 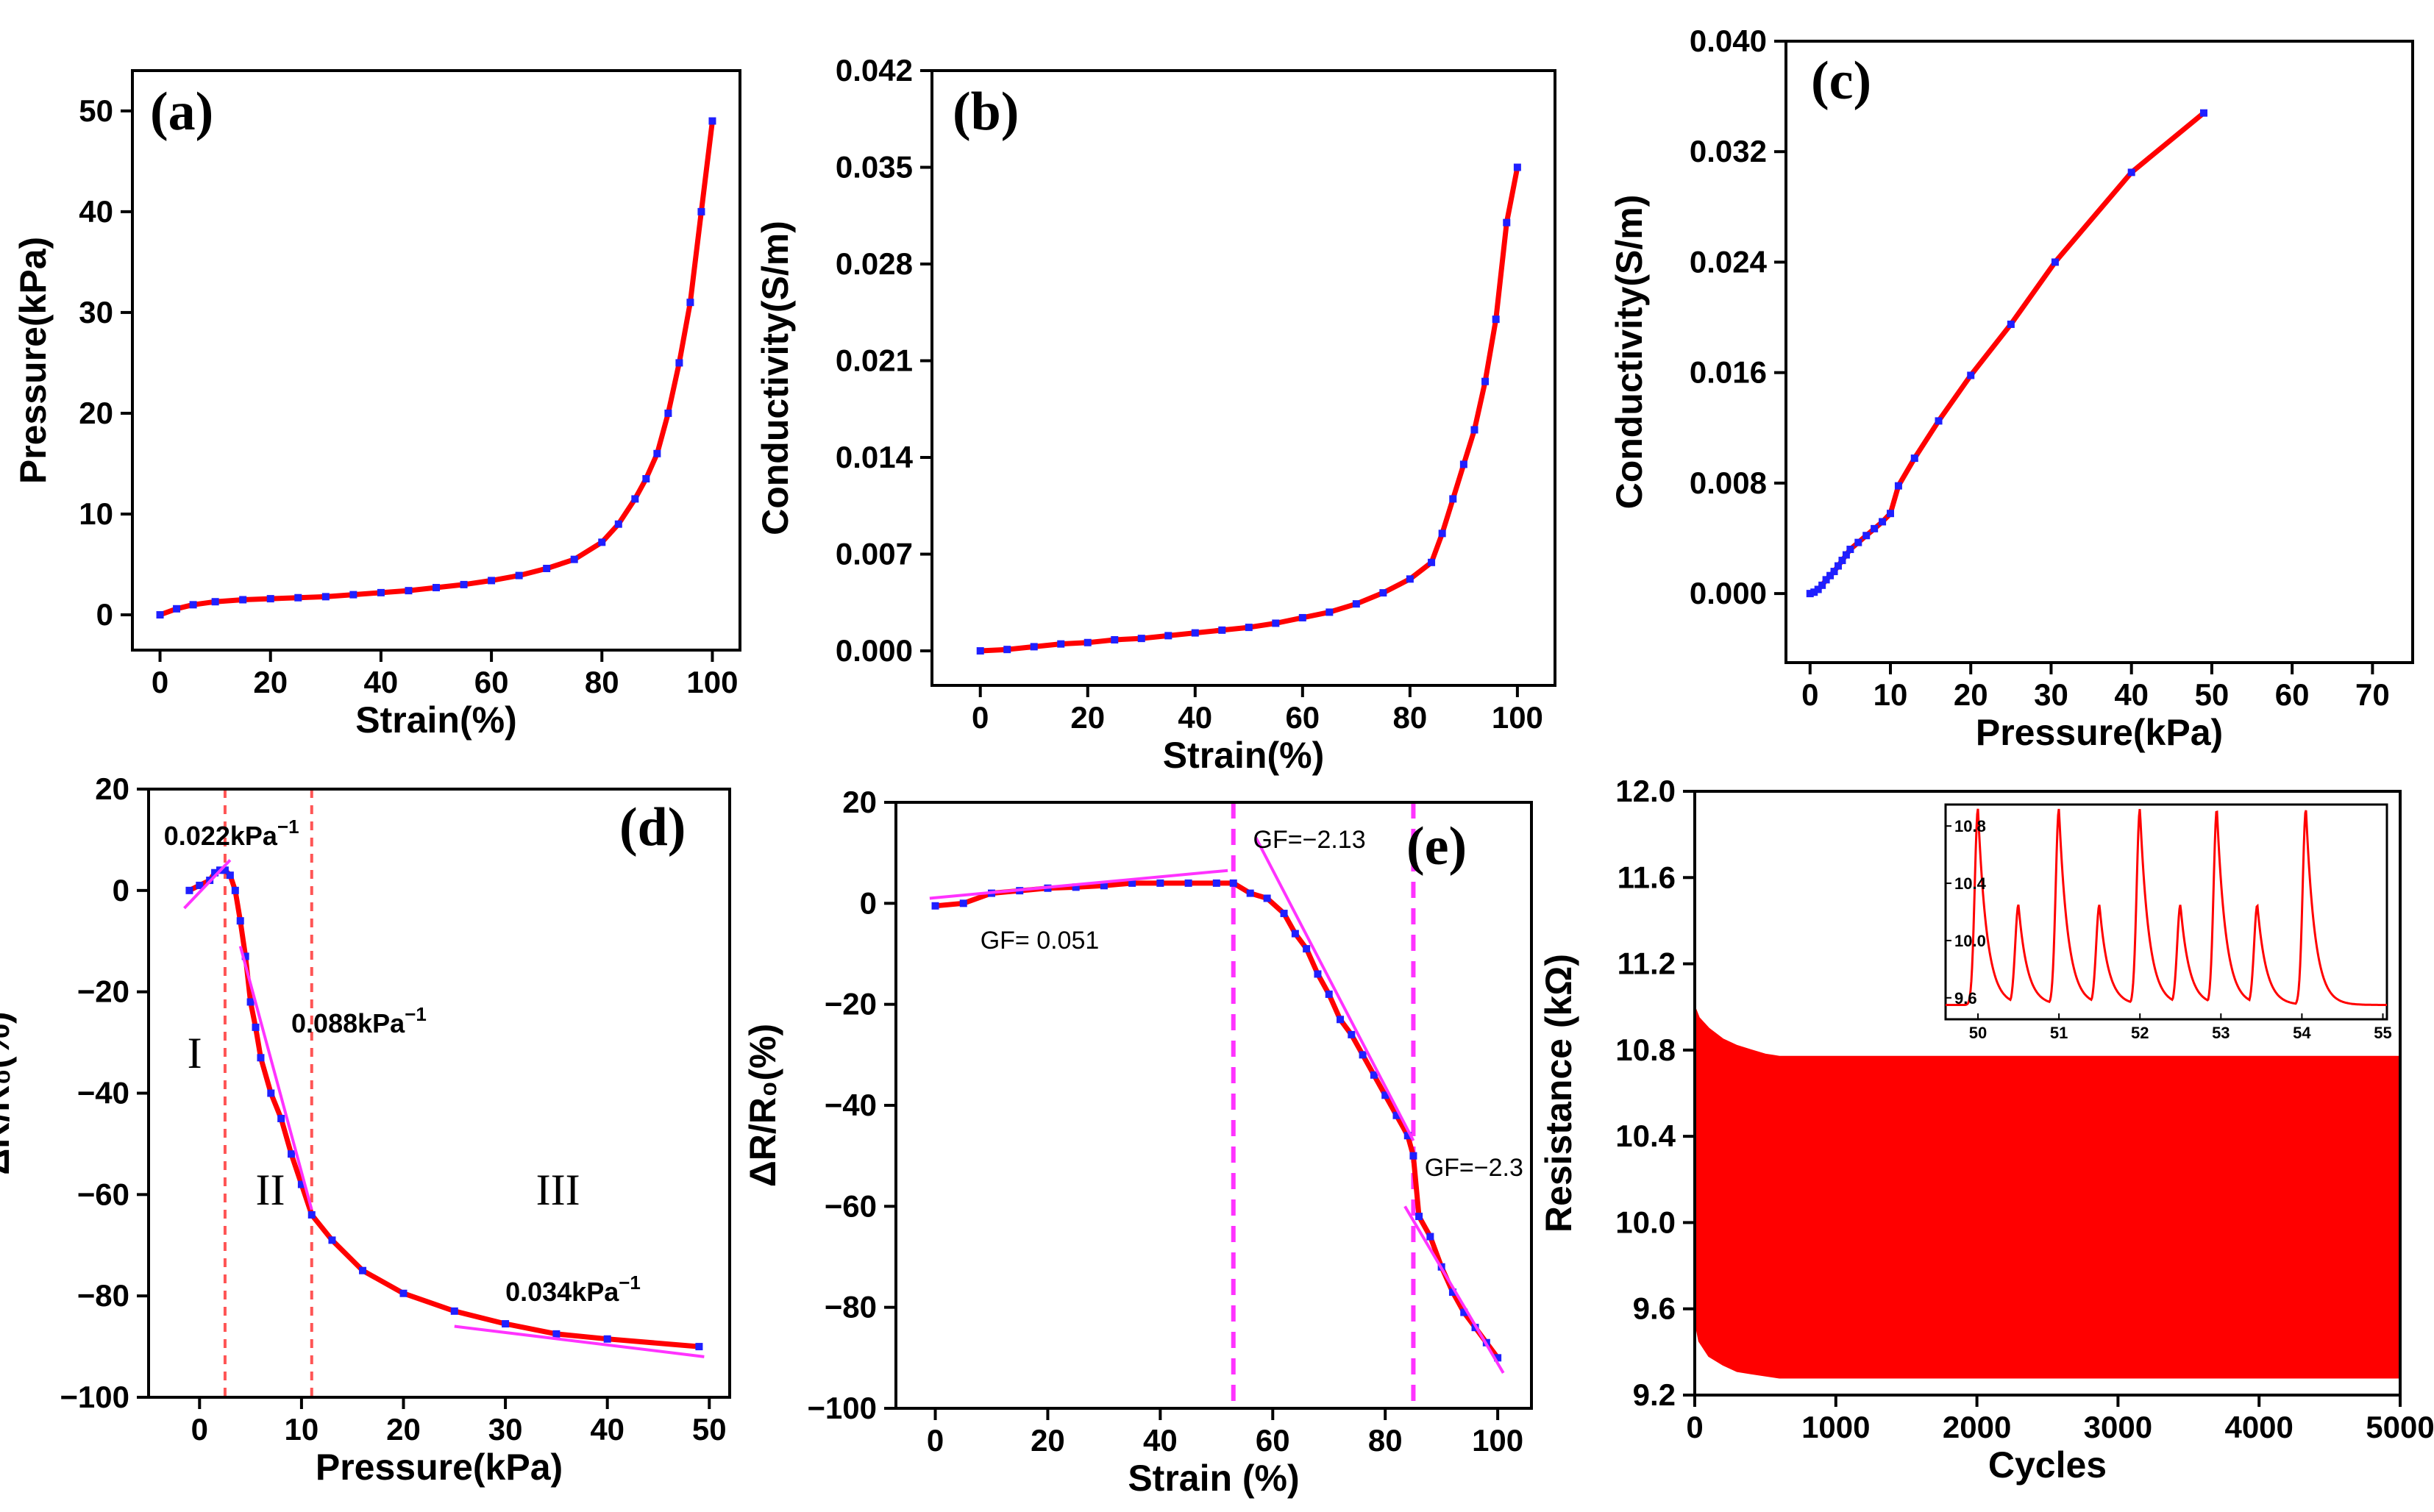 I want to click on region-label: II, so click(x=270, y=1190).